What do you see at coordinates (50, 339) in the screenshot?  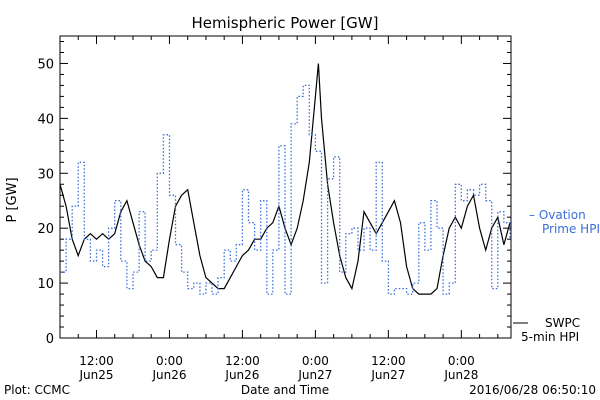 I see `y-tick-label: 0` at bounding box center [50, 339].